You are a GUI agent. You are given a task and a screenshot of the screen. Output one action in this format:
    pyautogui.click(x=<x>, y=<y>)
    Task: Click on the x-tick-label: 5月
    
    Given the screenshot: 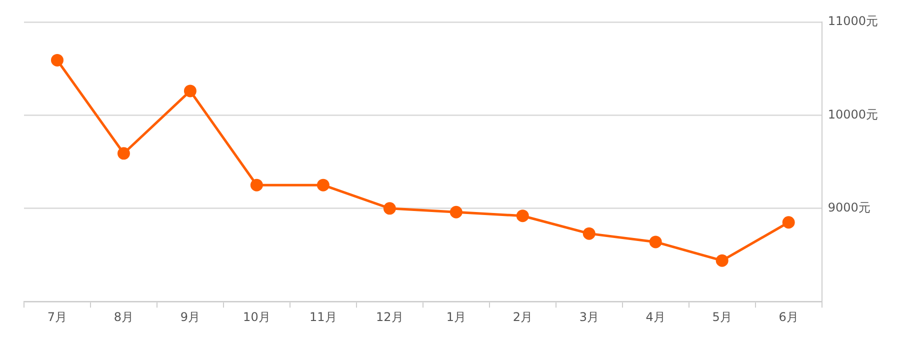 What is the action you would take?
    pyautogui.click(x=722, y=317)
    